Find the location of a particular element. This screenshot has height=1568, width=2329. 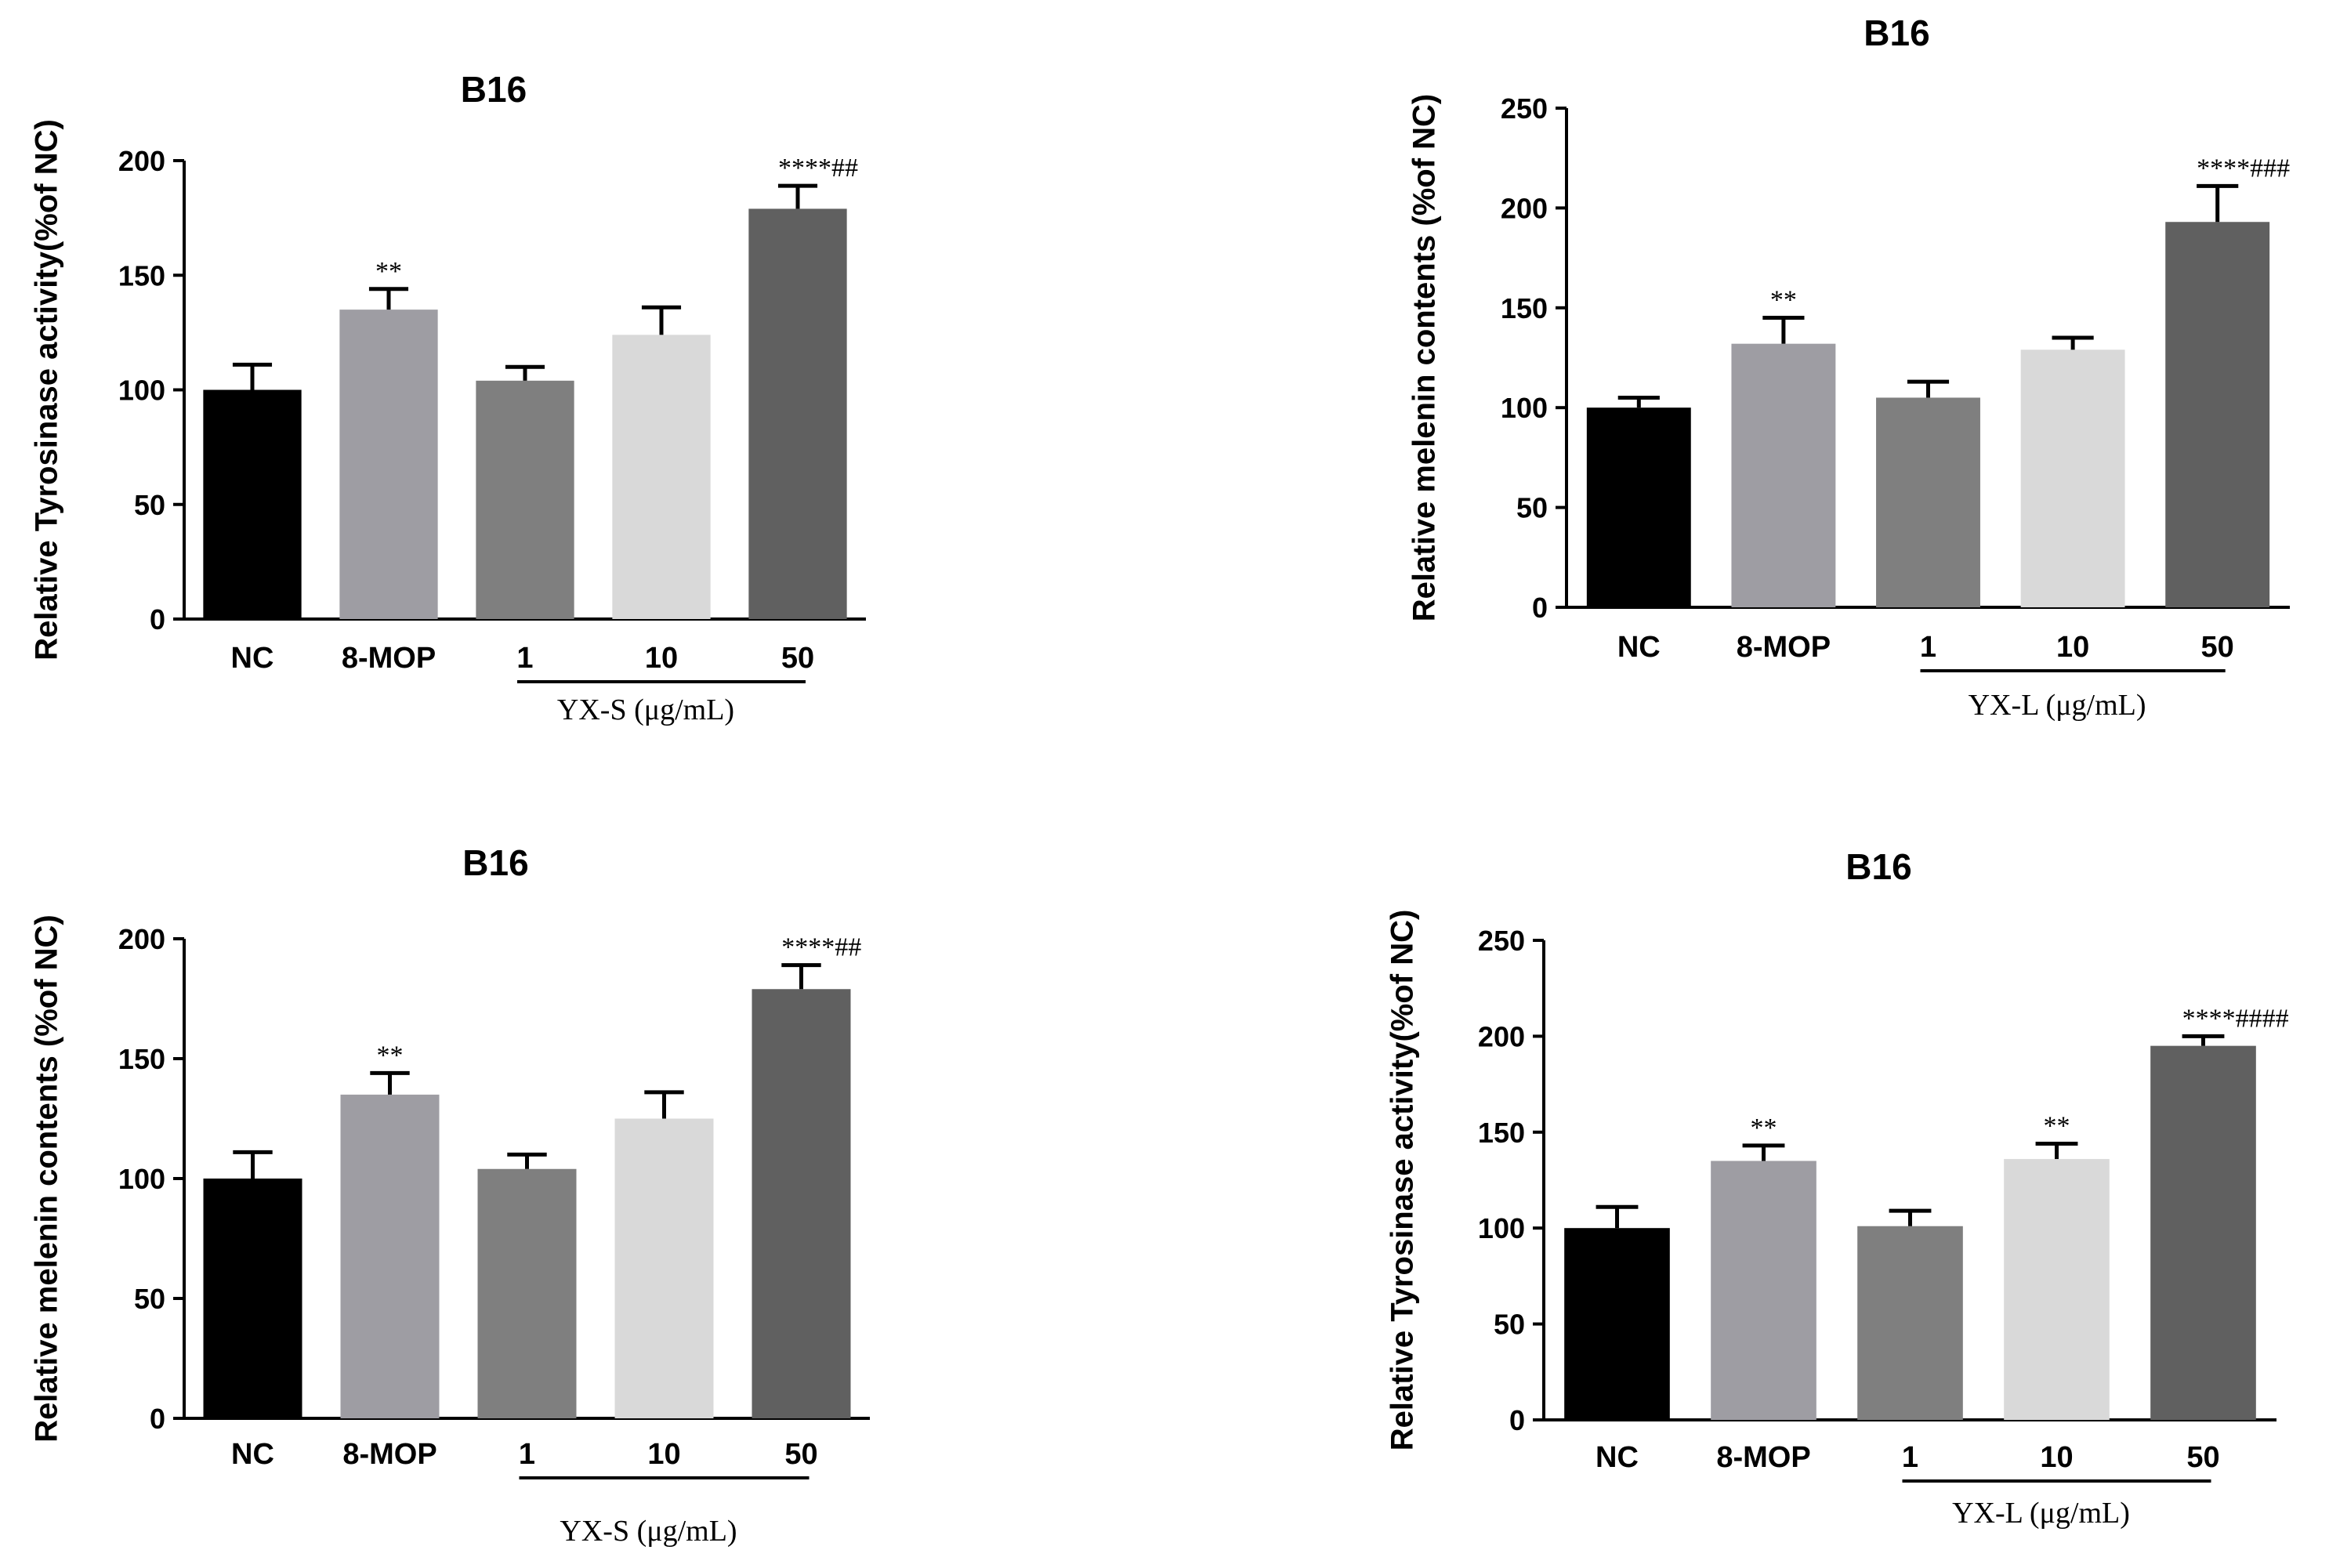

significance-label: ****#### is located at coordinates (2236, 1019).